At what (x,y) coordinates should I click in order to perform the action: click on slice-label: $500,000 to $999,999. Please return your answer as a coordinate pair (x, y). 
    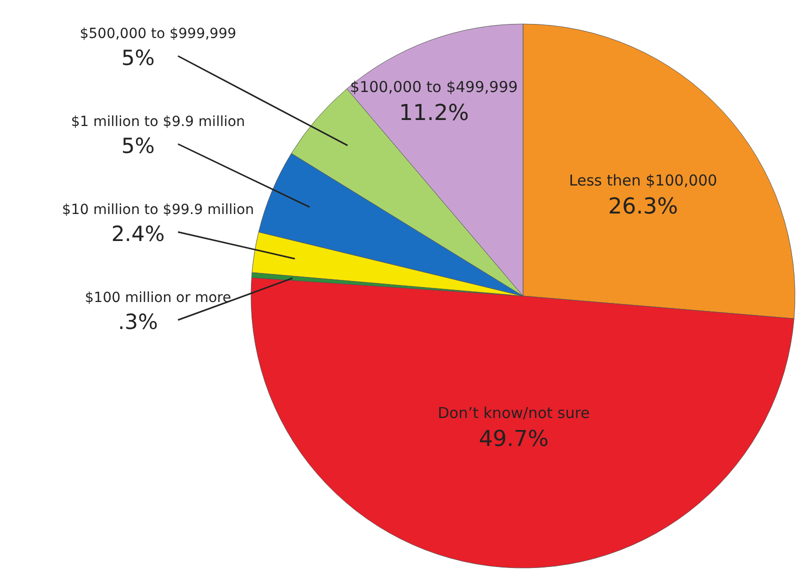
    Looking at the image, I should click on (158, 34).